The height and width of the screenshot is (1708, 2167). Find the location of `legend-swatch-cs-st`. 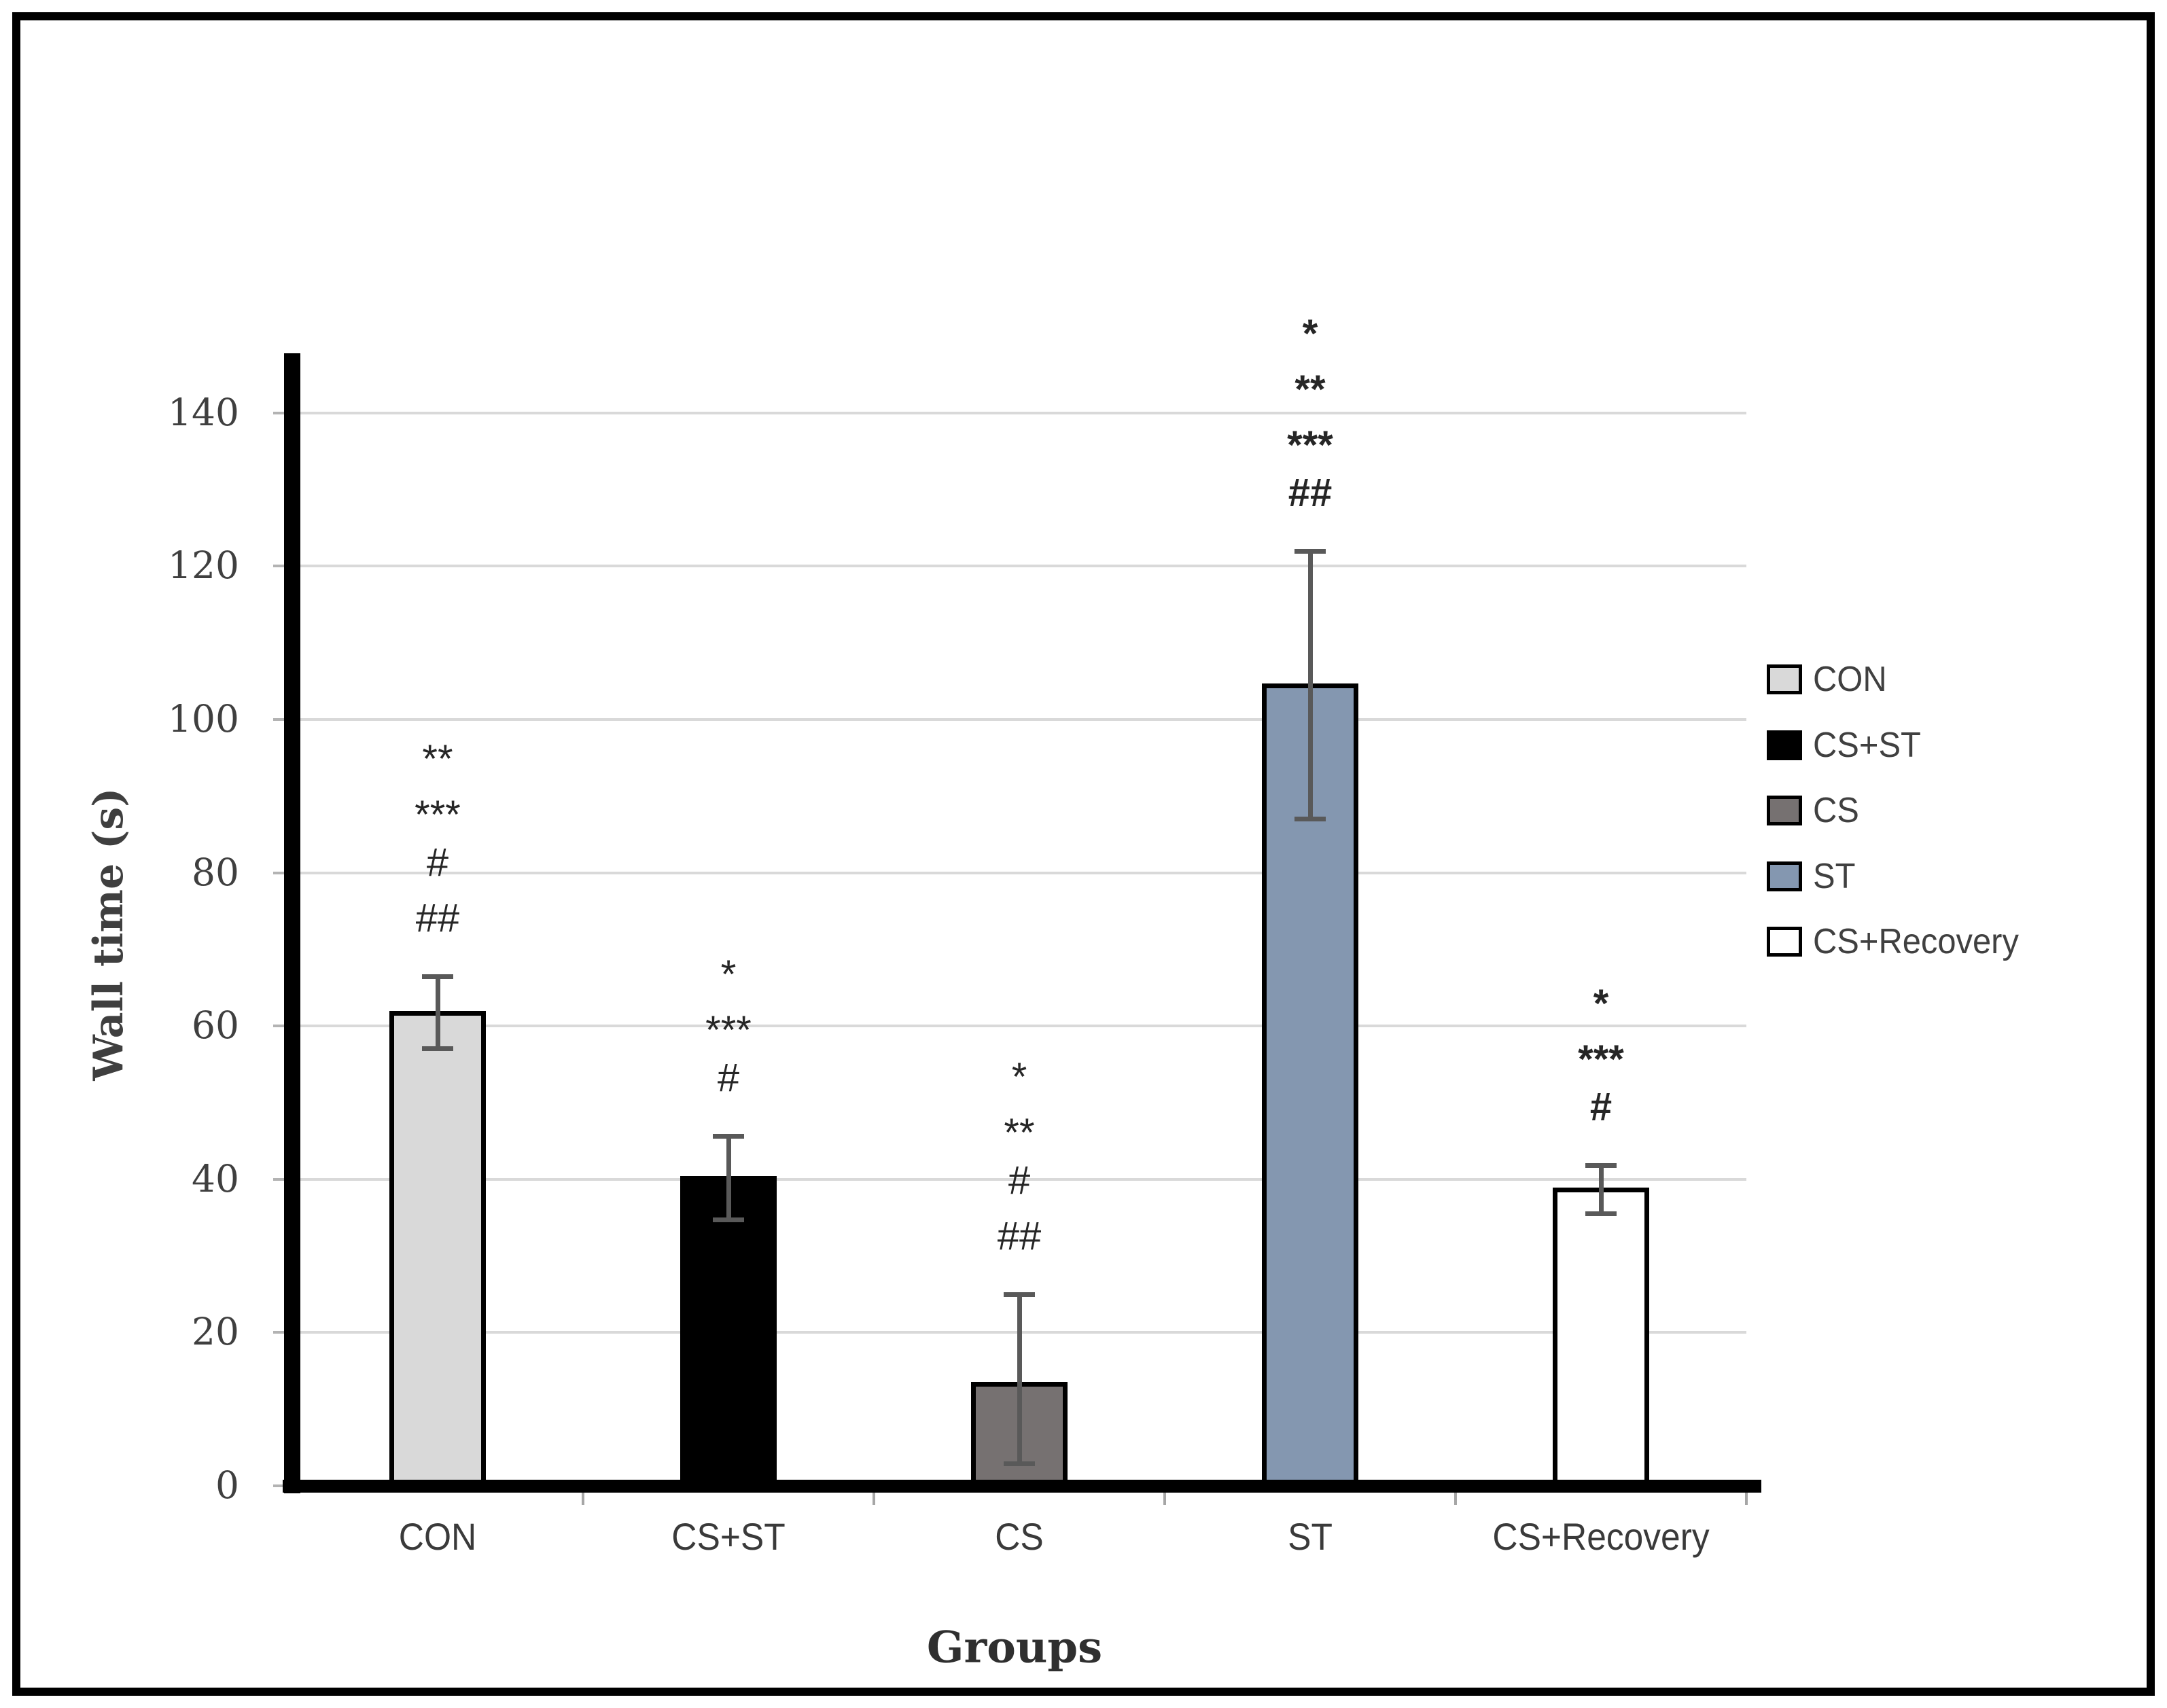

legend-swatch-cs-st is located at coordinates (1785, 745).